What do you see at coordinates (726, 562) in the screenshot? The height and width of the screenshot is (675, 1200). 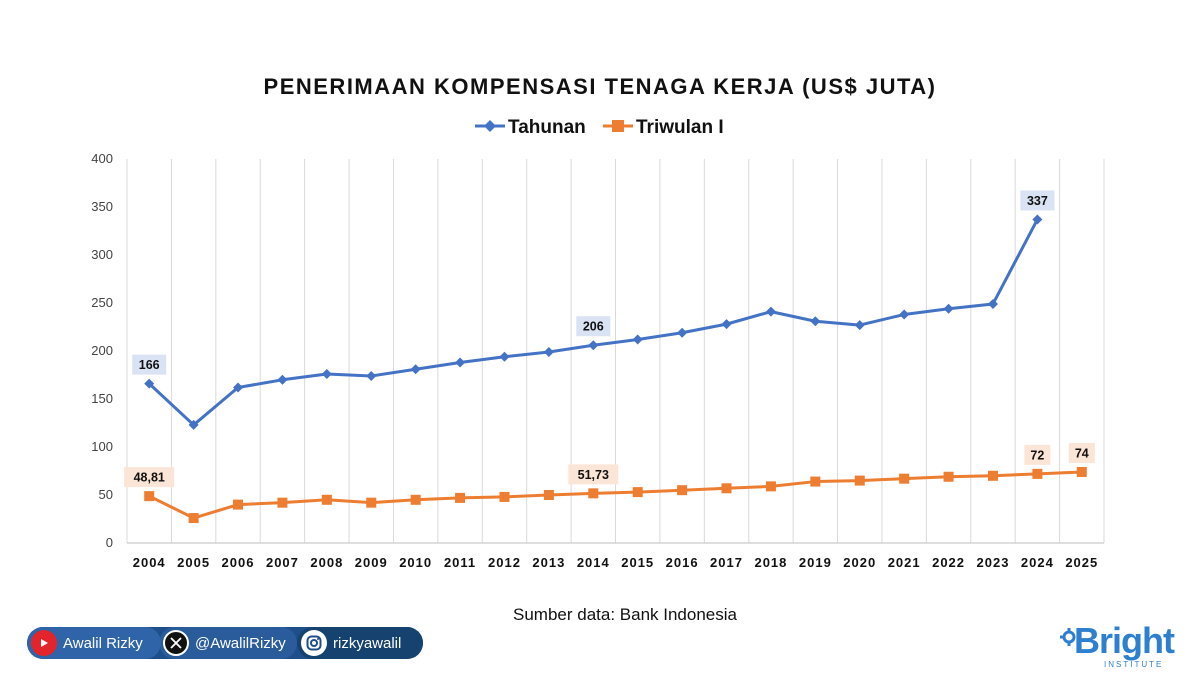 I see `x-tick-label: 2017` at bounding box center [726, 562].